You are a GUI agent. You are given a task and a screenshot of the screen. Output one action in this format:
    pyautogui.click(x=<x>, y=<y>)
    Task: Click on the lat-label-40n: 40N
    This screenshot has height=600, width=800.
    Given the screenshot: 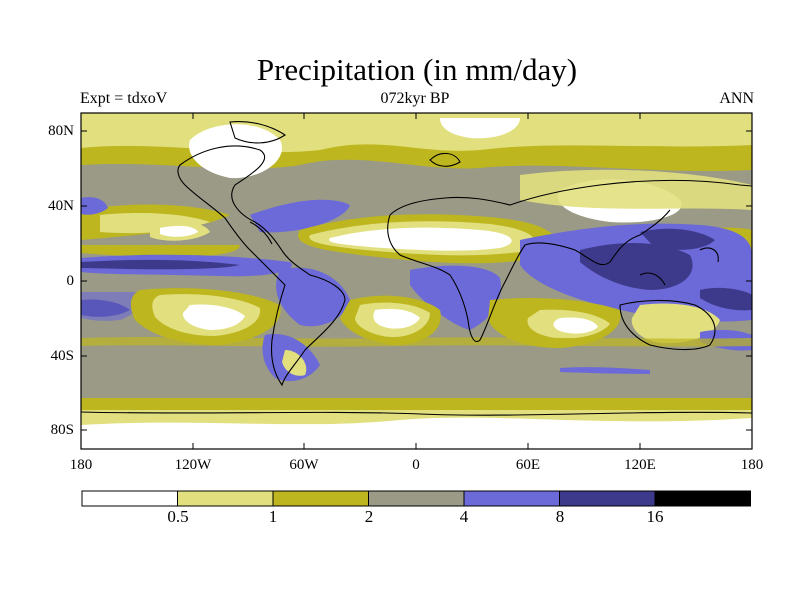 What is the action you would take?
    pyautogui.click(x=61, y=206)
    